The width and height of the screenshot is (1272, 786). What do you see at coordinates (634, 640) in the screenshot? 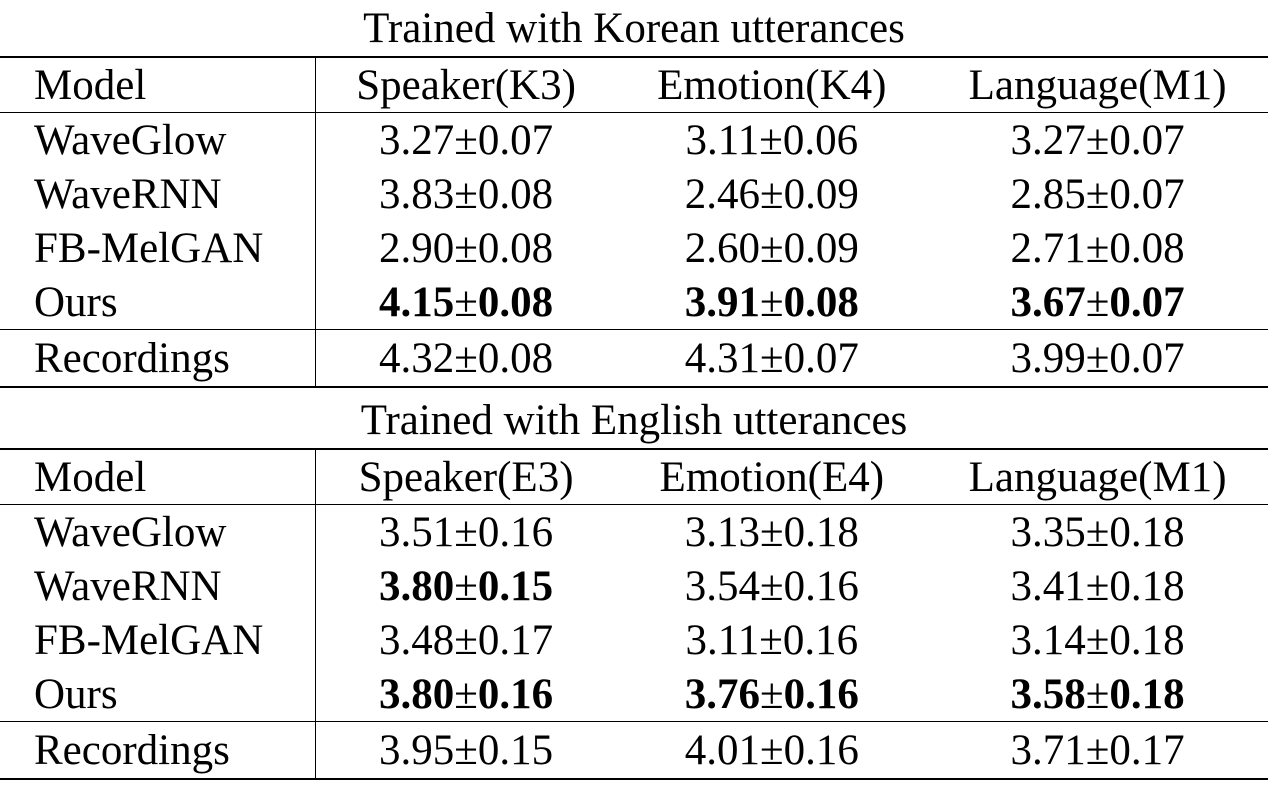
I see `table-row: FB-MelGAN 3.48±0.17 3.11±0.16 3.14±0.18` at bounding box center [634, 640].